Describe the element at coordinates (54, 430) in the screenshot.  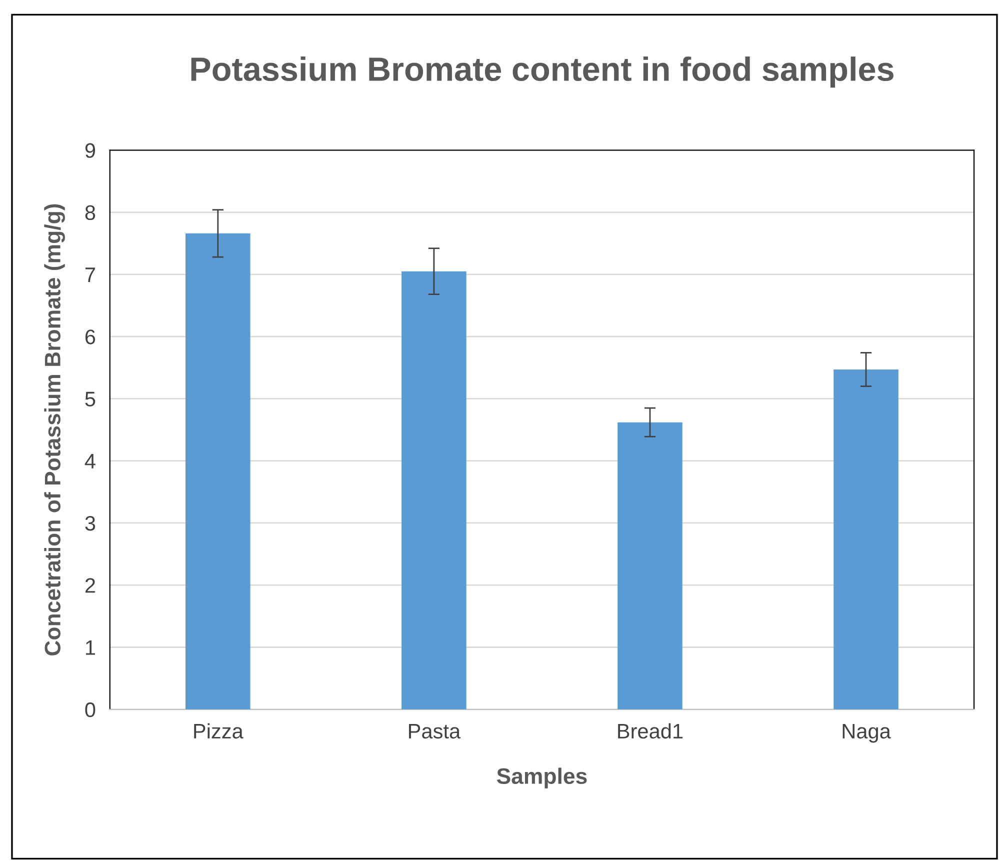
I see `y-axis-title: Concetration of Potassium Bromate (mg/g)` at that location.